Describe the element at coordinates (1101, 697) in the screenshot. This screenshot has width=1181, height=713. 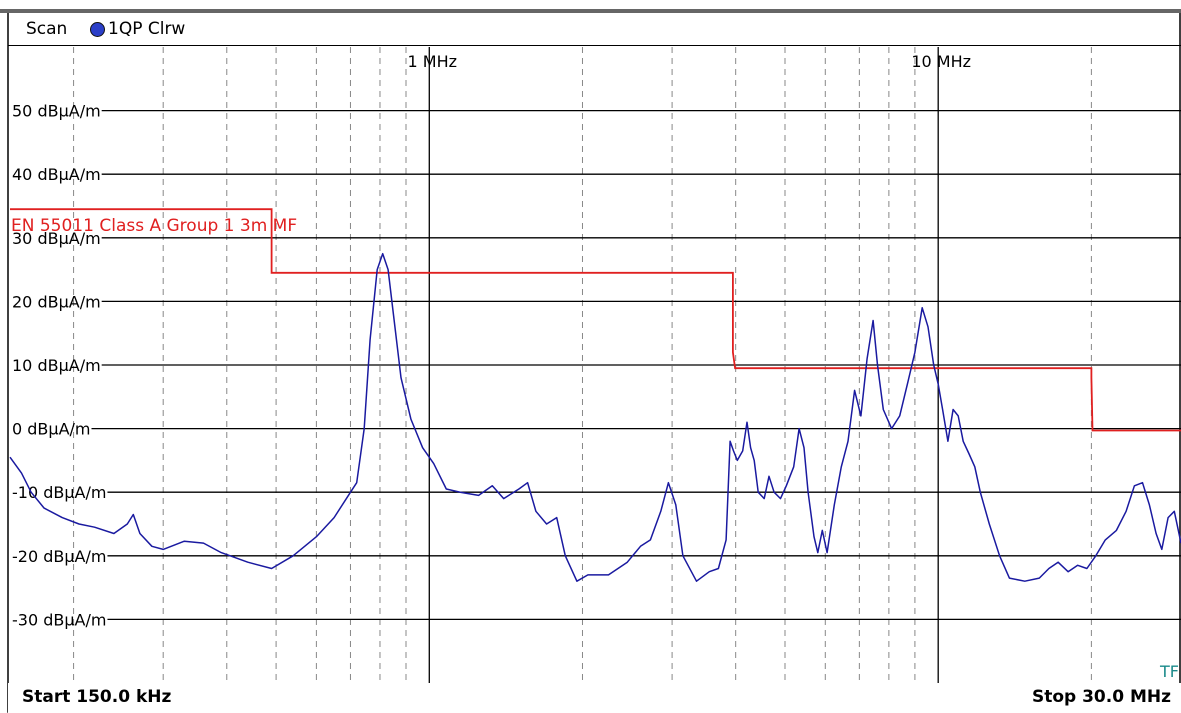
I see `stop-frequency-label: Stop 30.0 MHz` at that location.